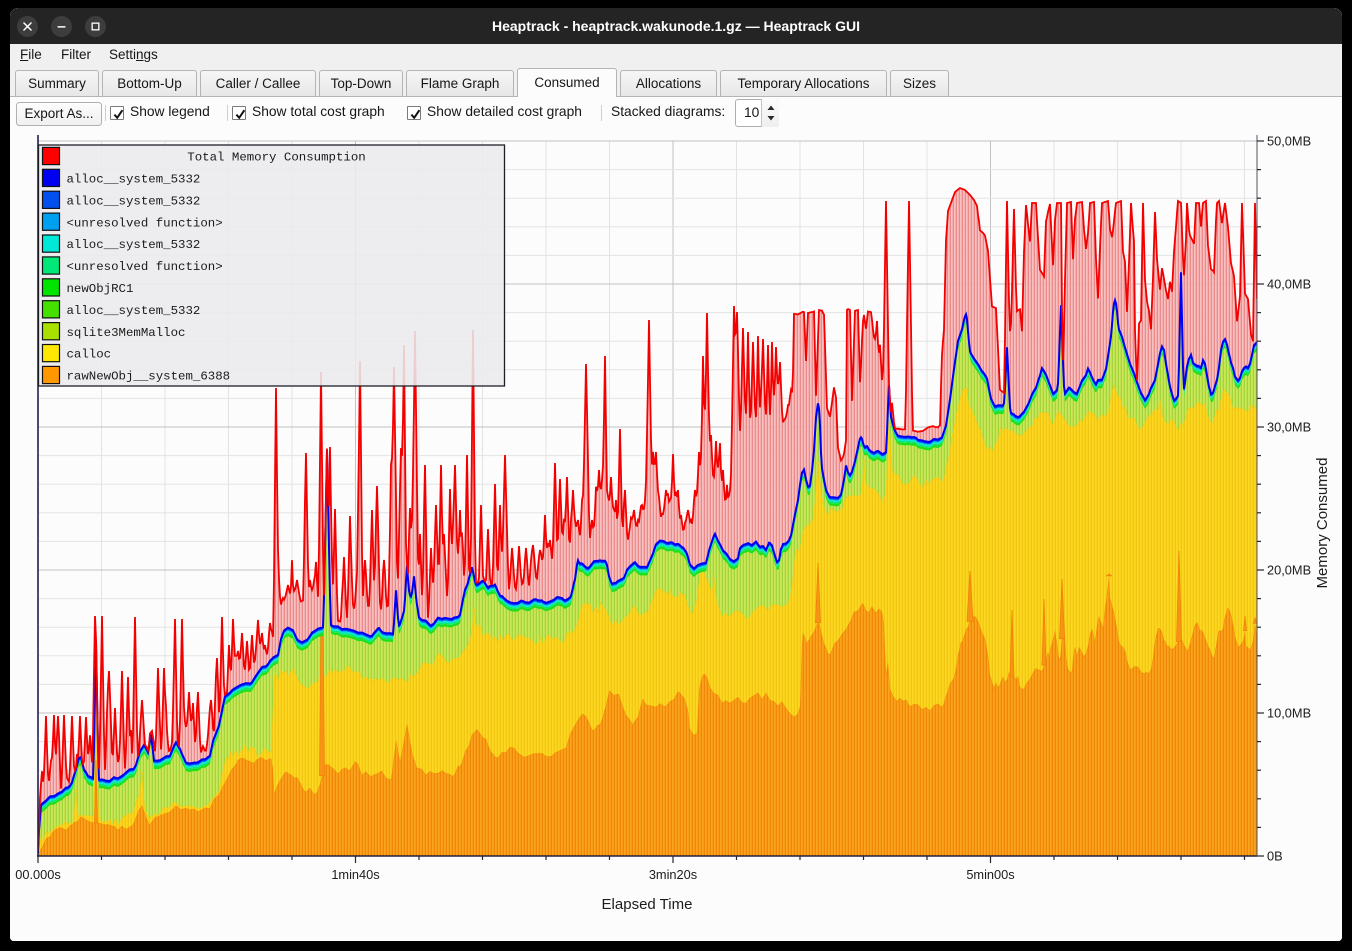 This screenshot has height=951, width=1352. What do you see at coordinates (647, 904) in the screenshot?
I see `svg-text: Elapsed Time` at bounding box center [647, 904].